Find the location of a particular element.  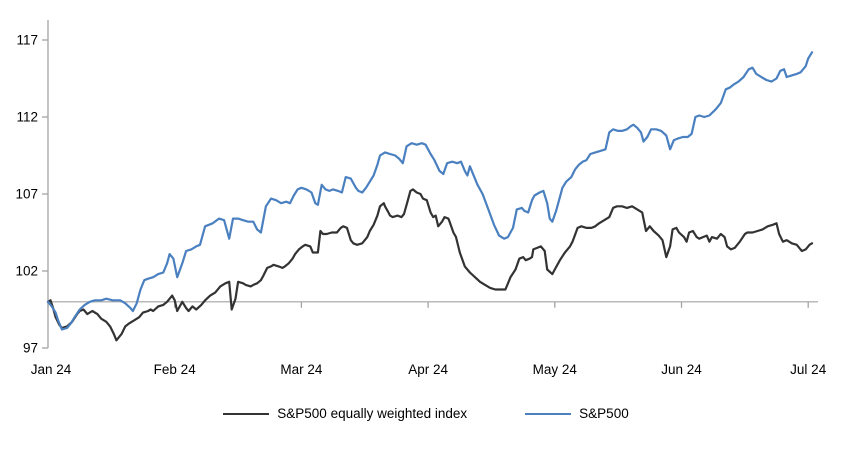

legend-label-sp500: S&P500 is located at coordinates (604, 413).